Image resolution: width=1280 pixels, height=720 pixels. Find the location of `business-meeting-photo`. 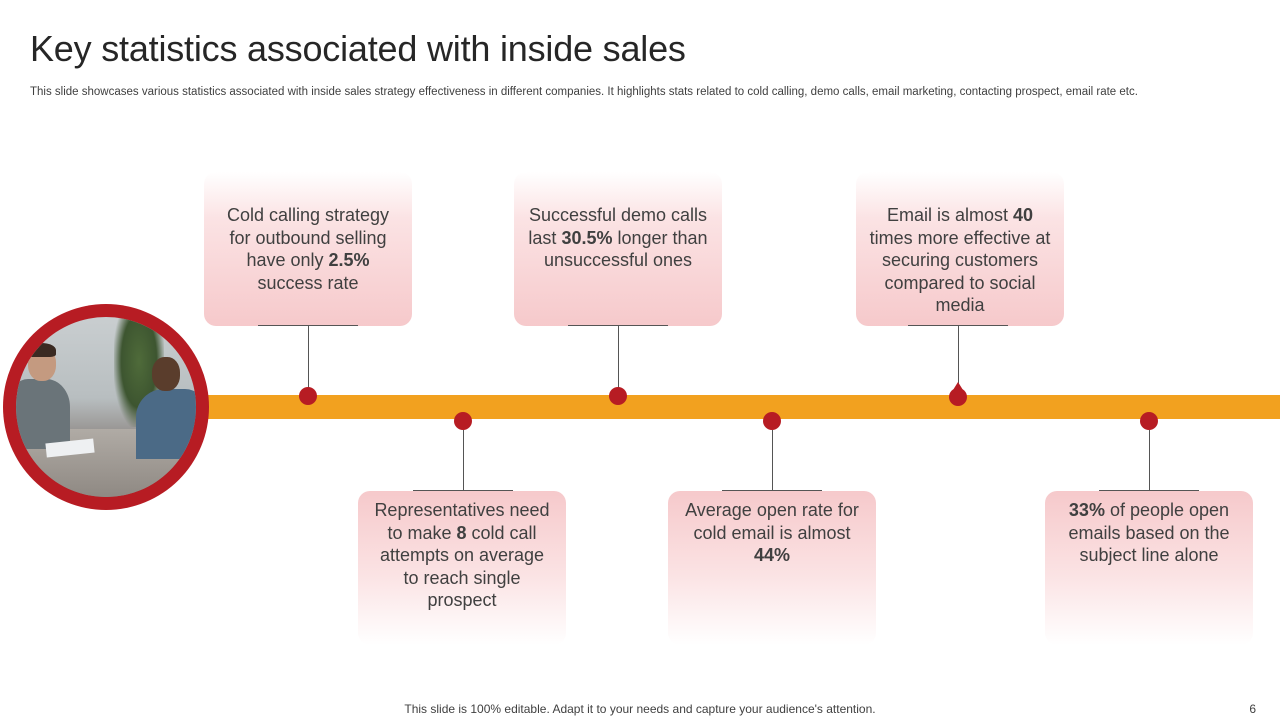

business-meeting-photo is located at coordinates (106, 407).